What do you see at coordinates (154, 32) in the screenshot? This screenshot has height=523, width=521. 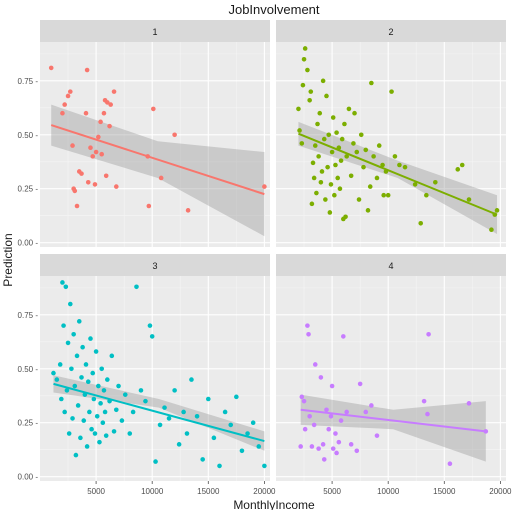 I see `panel-strip-label: 1` at bounding box center [154, 32].